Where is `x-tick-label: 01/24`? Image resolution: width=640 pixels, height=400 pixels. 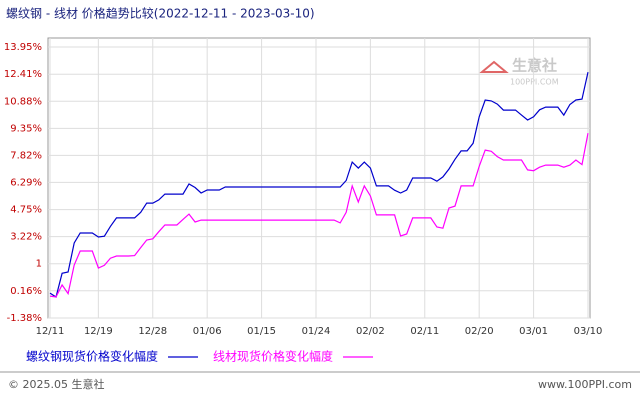
x-tick-label: 01/24 is located at coordinates (316, 331).